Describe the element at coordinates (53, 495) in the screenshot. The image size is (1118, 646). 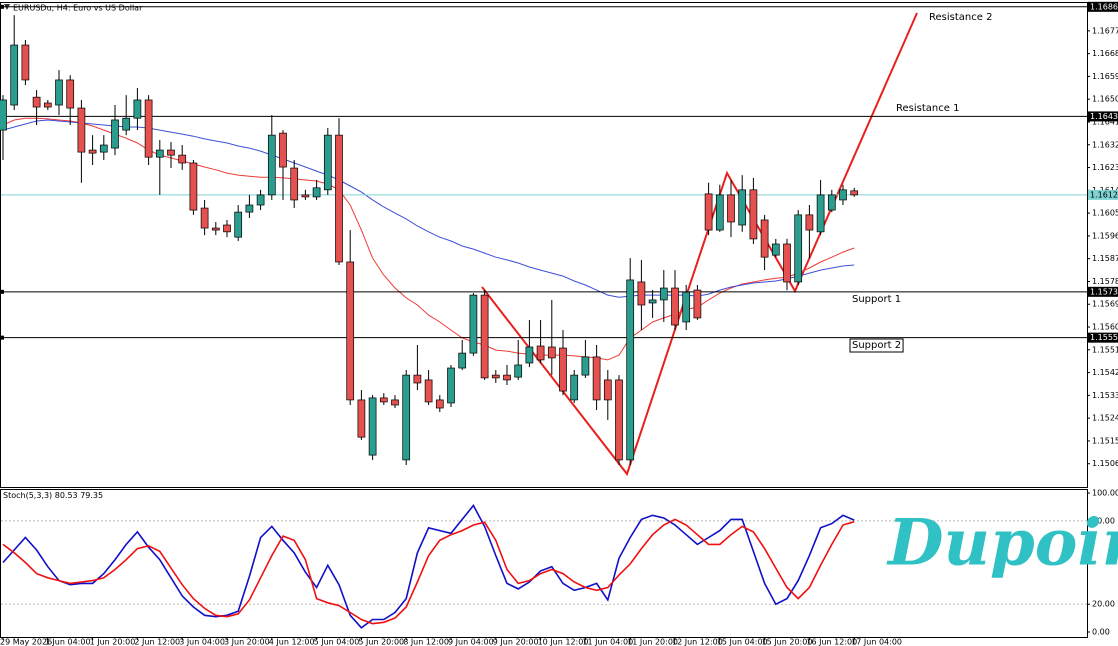
I see `stoch-header: Stoch(5,3,3) 80.53 79.35` at that location.